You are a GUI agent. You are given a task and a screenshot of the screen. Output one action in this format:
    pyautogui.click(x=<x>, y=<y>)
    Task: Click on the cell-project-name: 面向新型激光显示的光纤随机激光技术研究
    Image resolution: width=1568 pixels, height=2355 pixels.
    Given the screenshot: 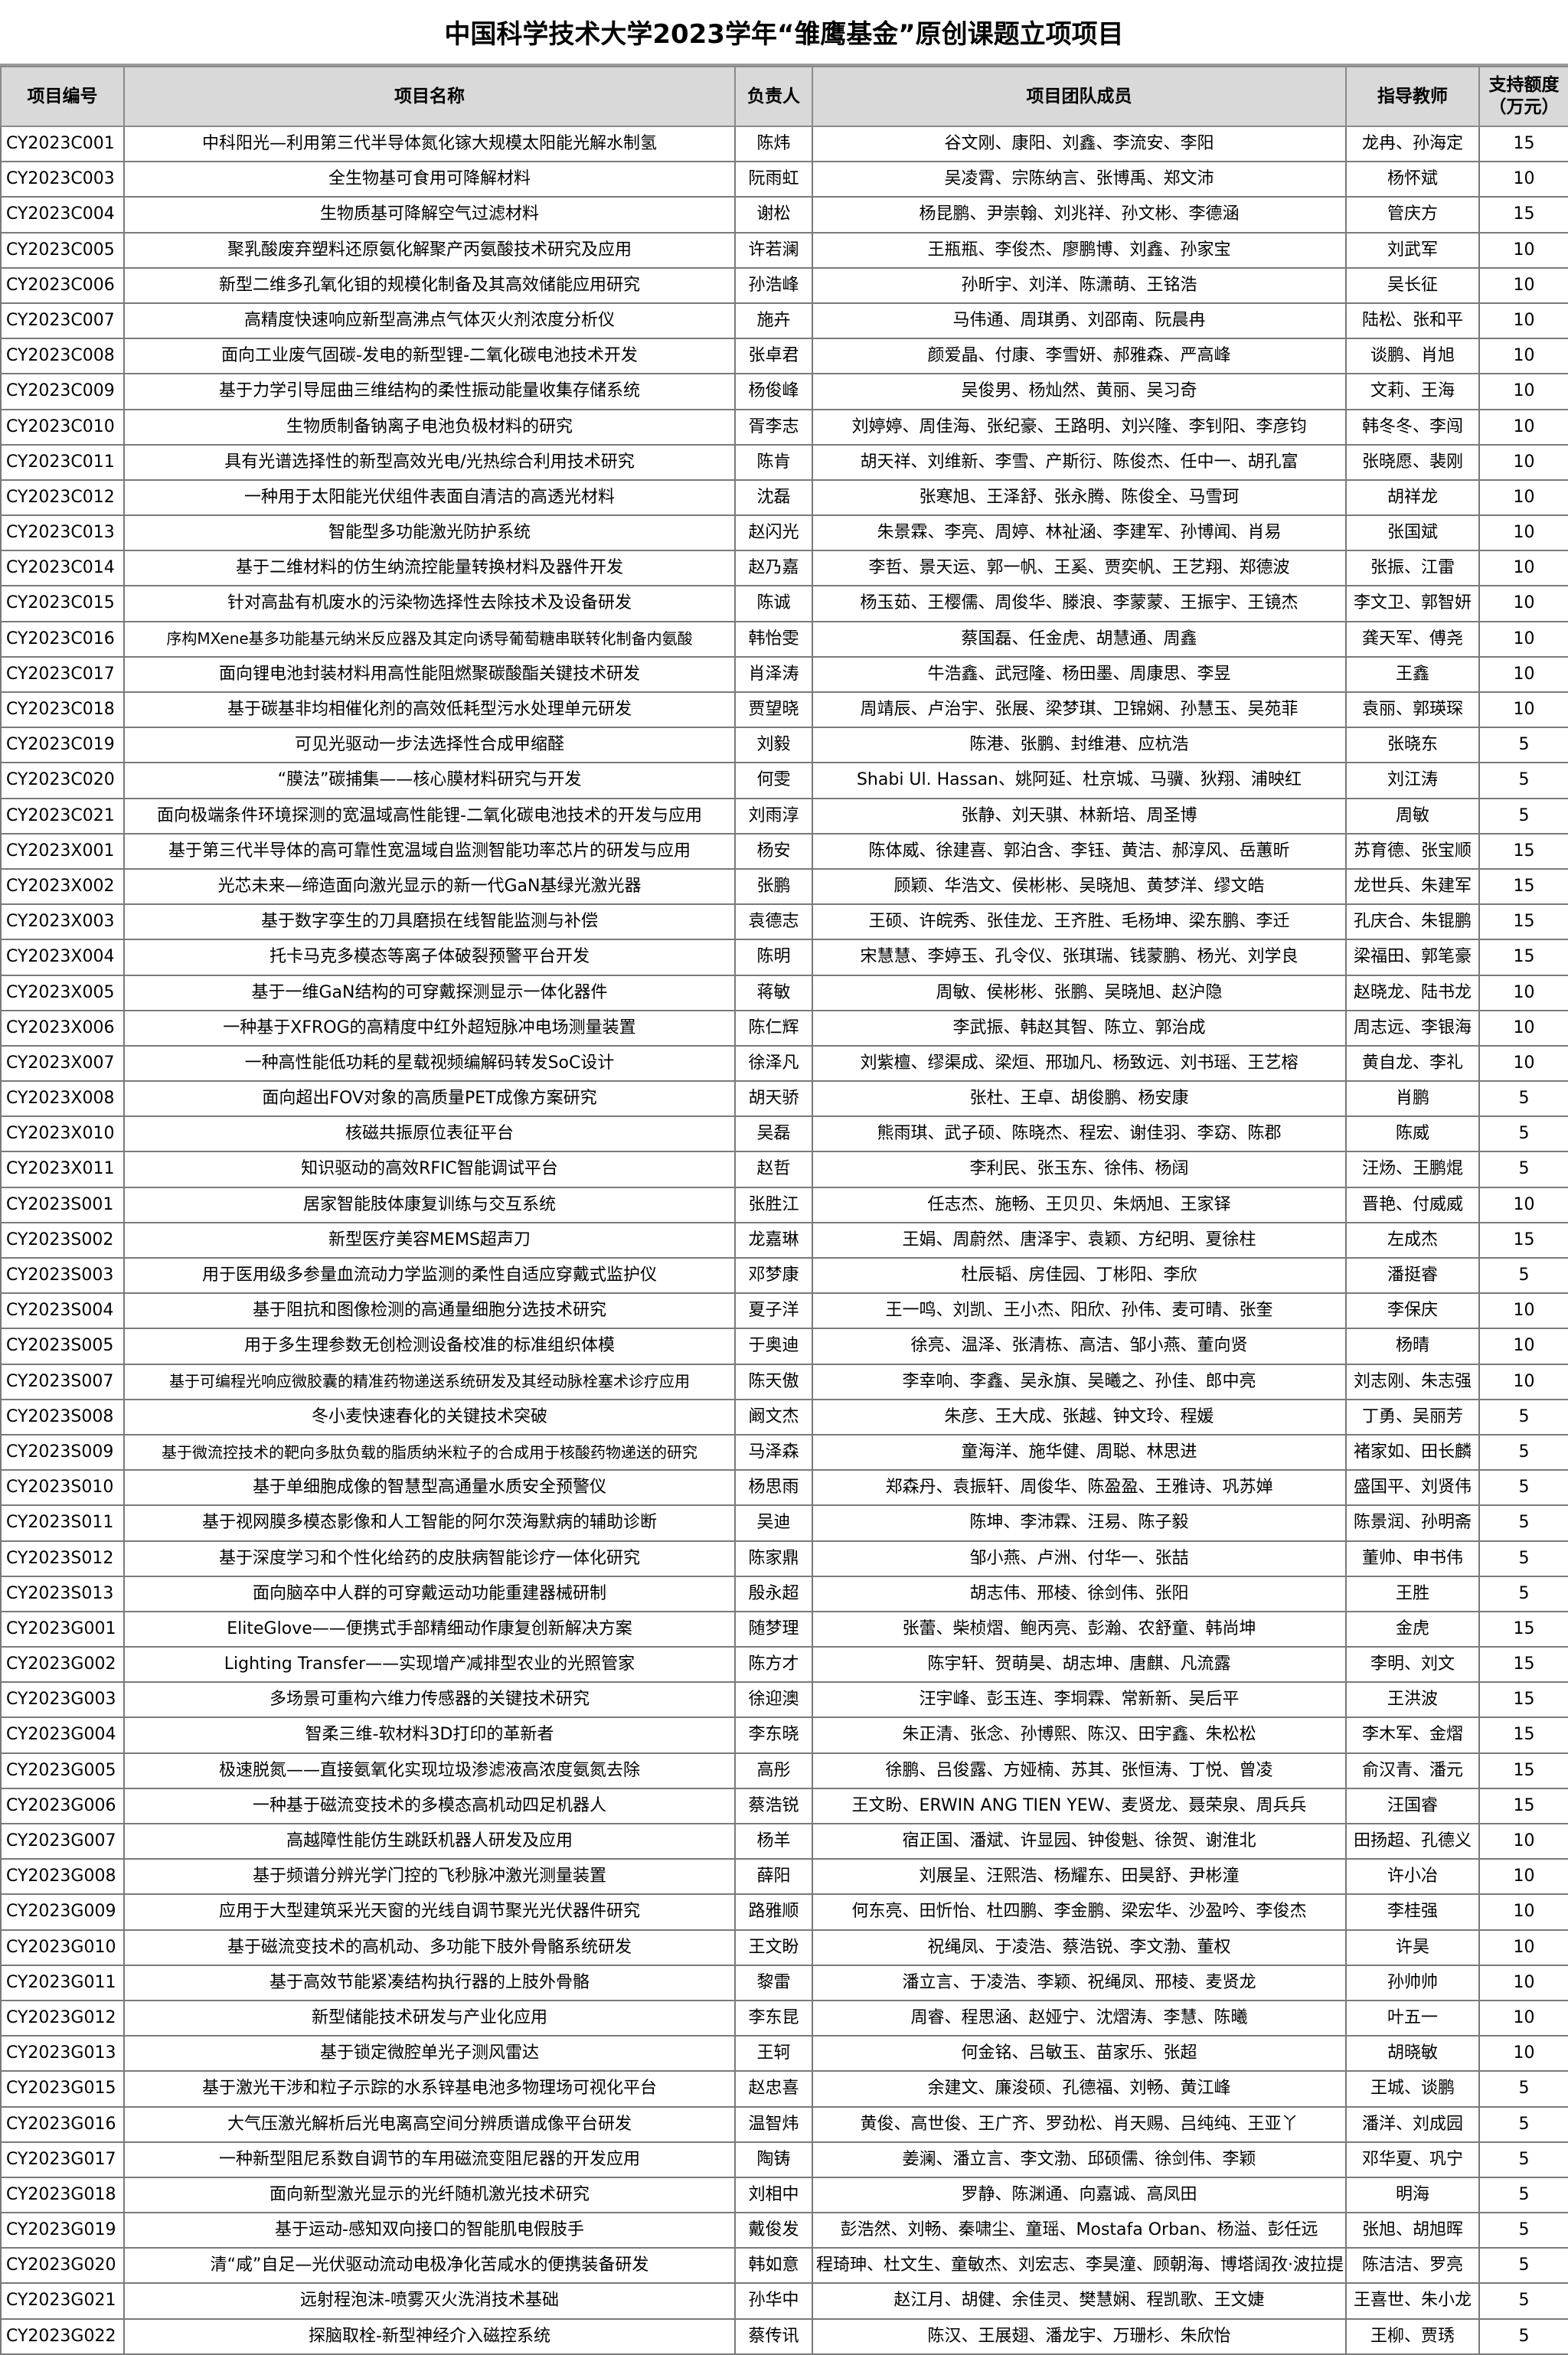 What is the action you would take?
    pyautogui.click(x=429, y=2195)
    